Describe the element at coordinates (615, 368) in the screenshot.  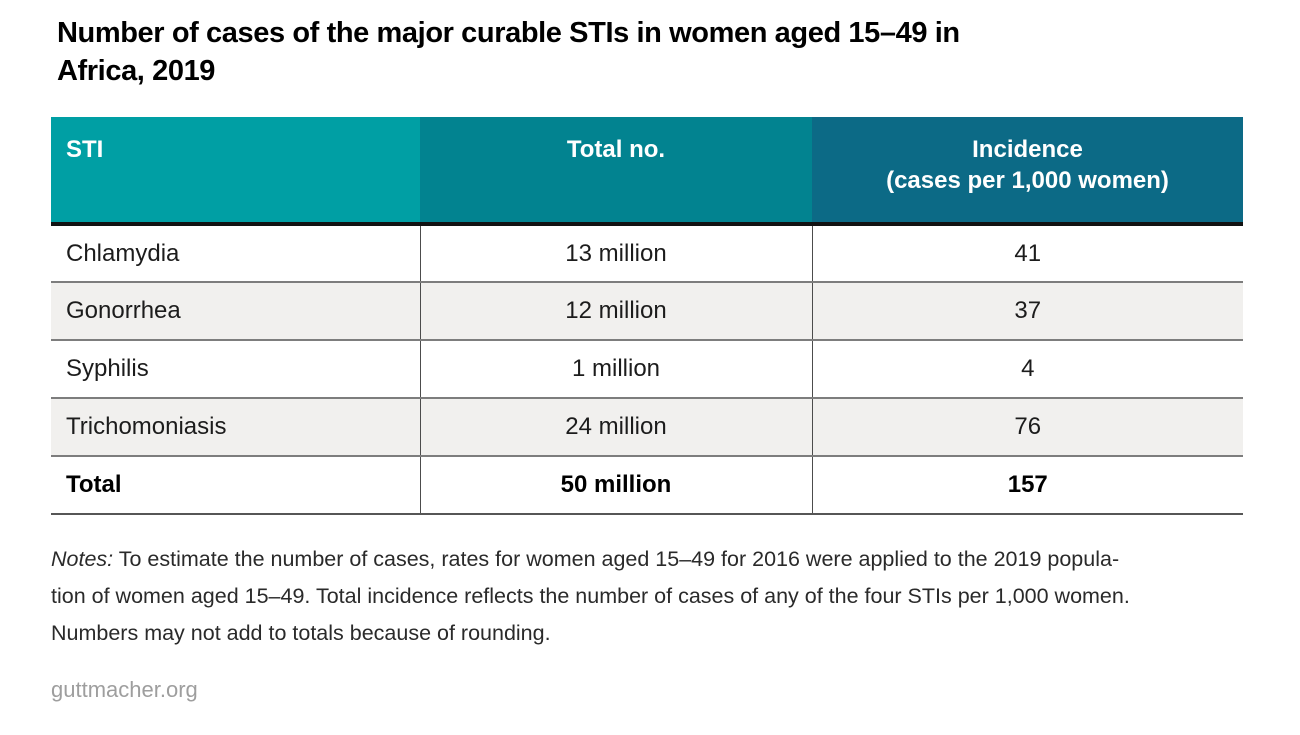
I see `cell-total-no: 1 million` at that location.